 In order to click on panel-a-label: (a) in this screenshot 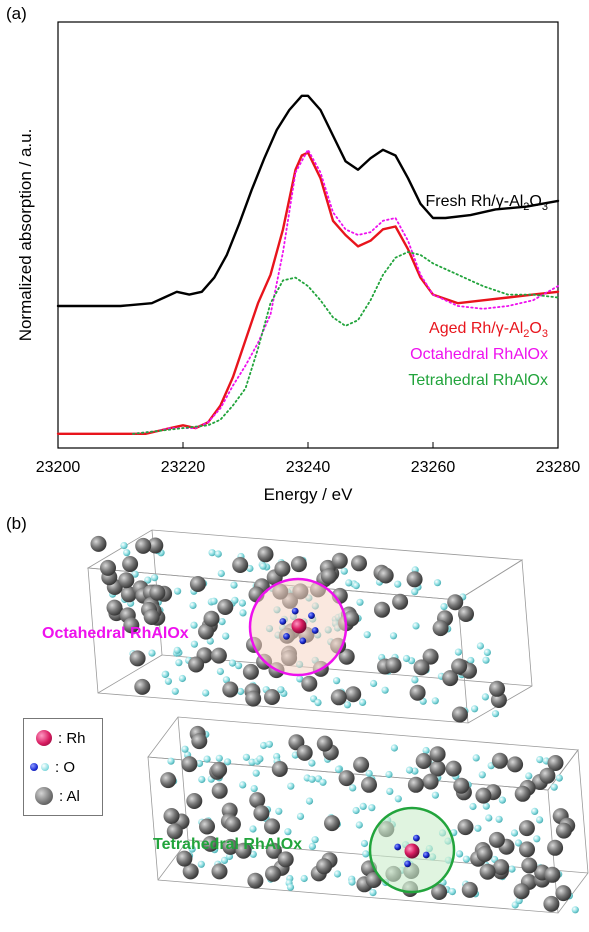, I will do `click(16, 13)`.